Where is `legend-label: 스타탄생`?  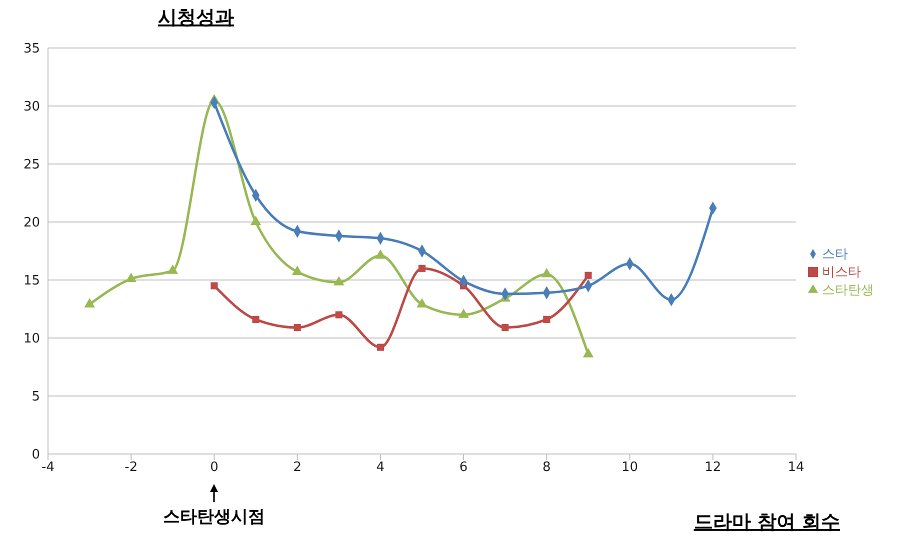 legend-label: 스타탄생 is located at coordinates (848, 290).